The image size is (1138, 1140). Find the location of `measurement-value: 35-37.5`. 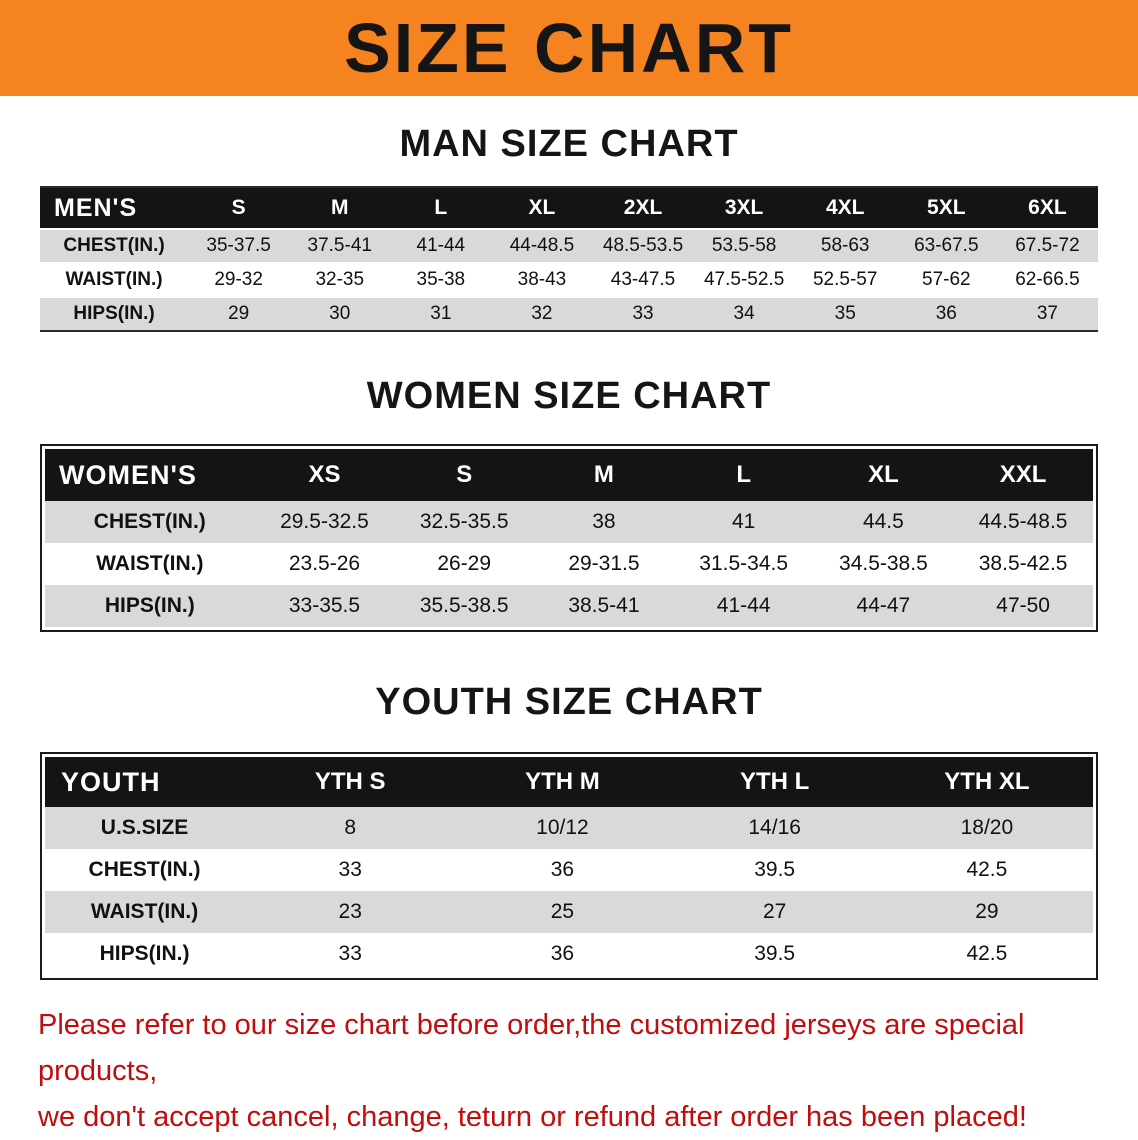

measurement-value: 35-37.5 is located at coordinates (239, 245).